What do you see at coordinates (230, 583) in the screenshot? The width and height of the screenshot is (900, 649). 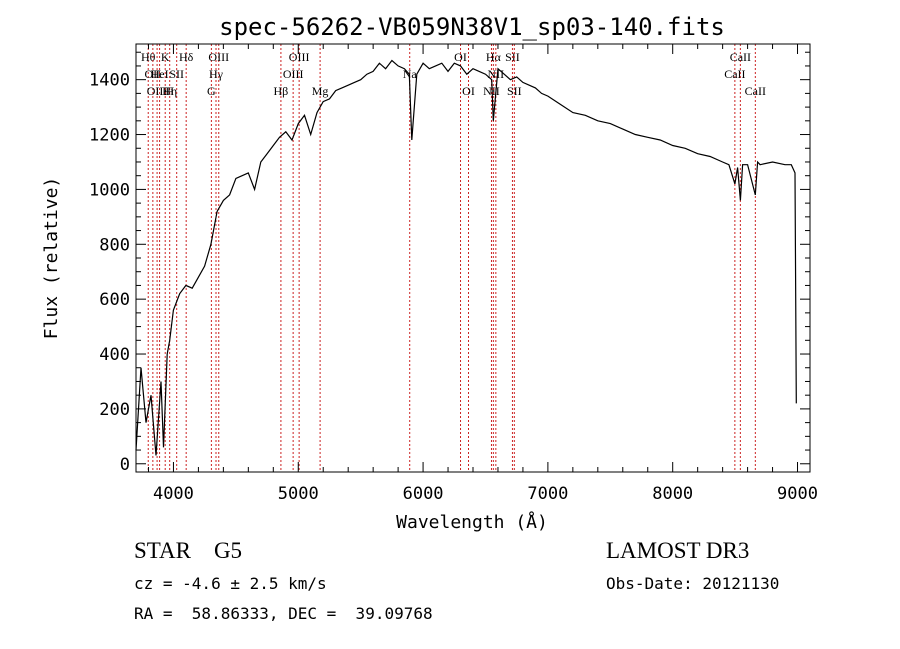 I see `redshift-info: cz = -4.6 ± 2.5 km/s` at bounding box center [230, 583].